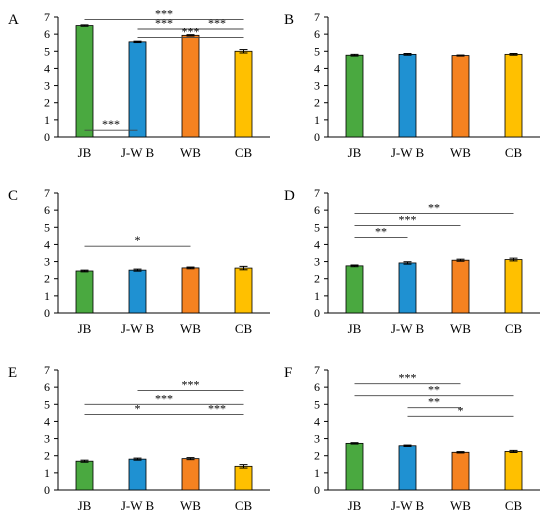 The image size is (550, 515). Describe the element at coordinates (13, 196) in the screenshot. I see `panel-letter: C` at that location.